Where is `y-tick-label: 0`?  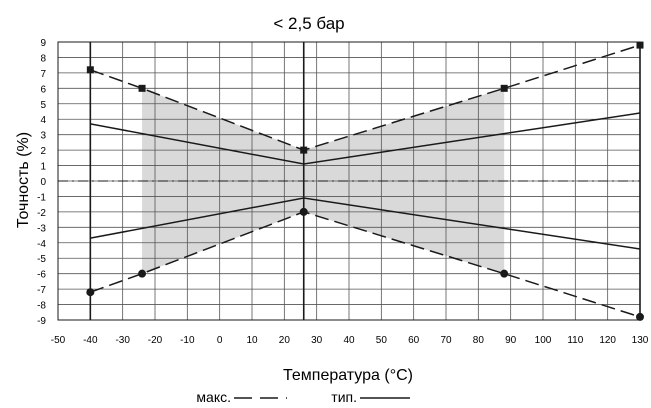 y-tick-label: 0 is located at coordinates (43, 182).